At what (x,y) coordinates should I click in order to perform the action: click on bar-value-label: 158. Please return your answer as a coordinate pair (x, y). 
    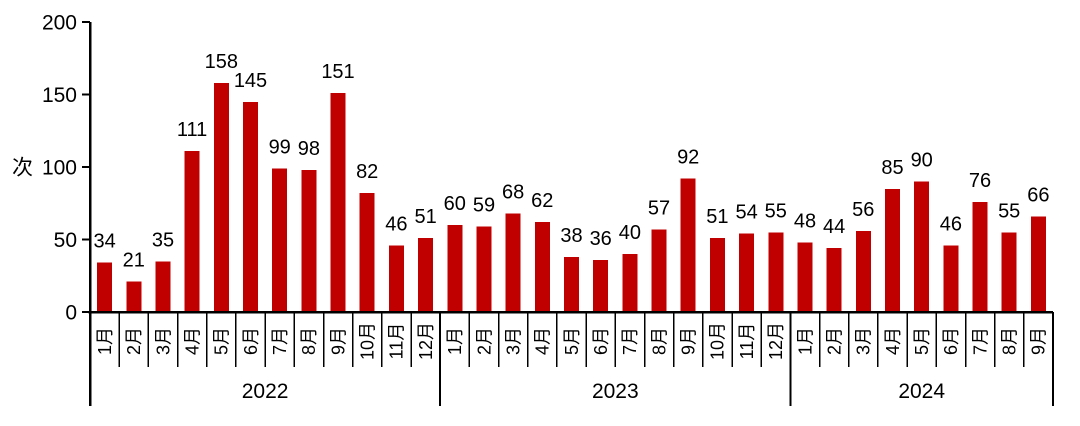
    Looking at the image, I should click on (221, 62).